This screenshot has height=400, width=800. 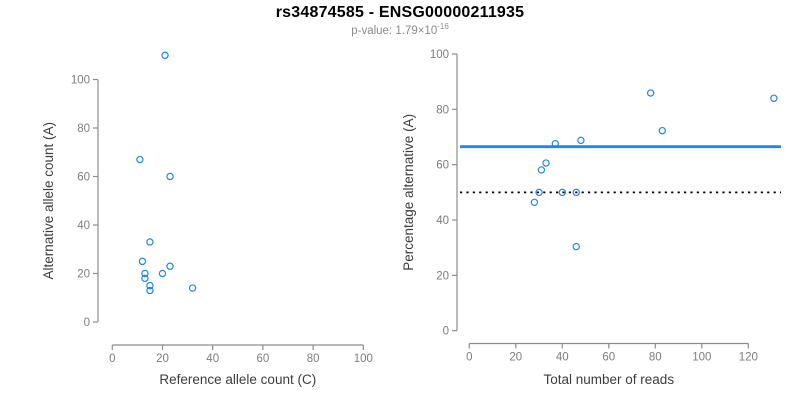 I want to click on plot-title: rs34874585 - ENSG00000211935, so click(x=400, y=12).